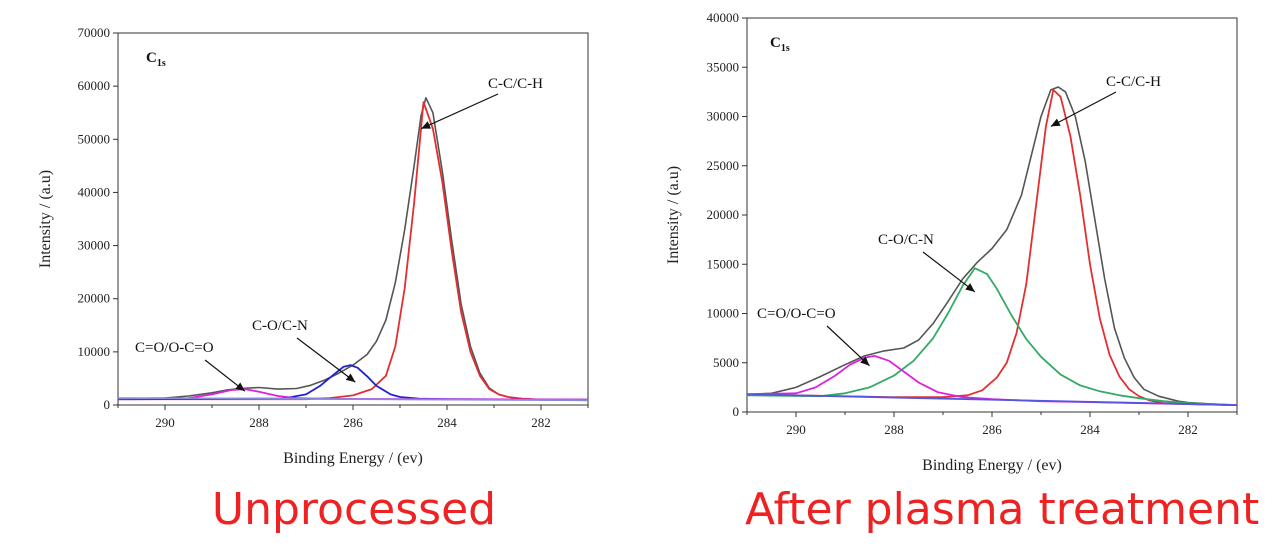 This screenshot has width=1282, height=555. I want to click on caption-unprocessed: Unprocessed, so click(354, 509).